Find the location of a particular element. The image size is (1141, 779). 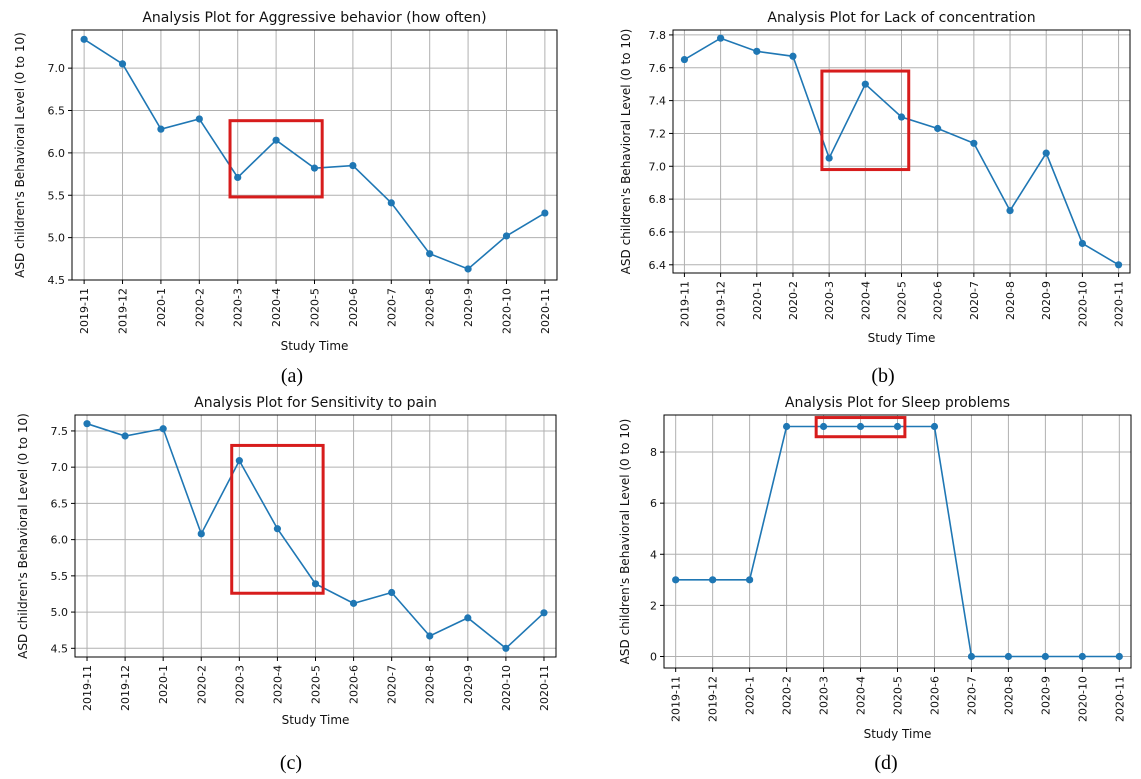

y-tick-label: 8 is located at coordinates (653, 452).